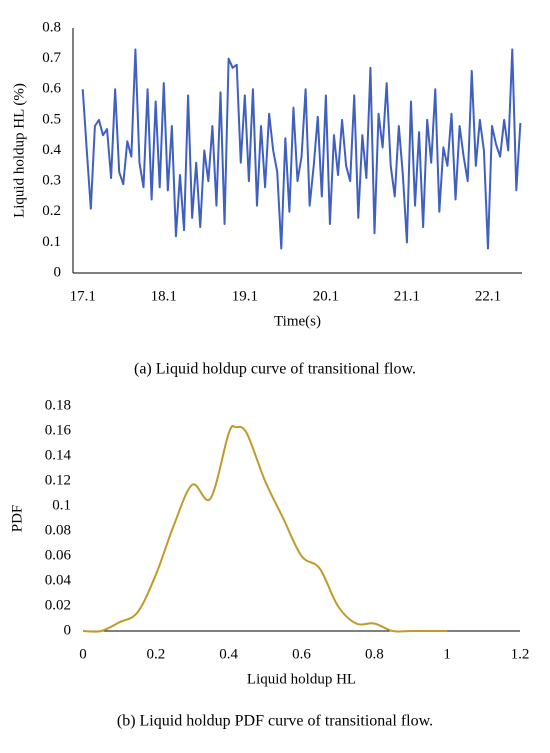  Describe the element at coordinates (19, 150) in the screenshot. I see `y-axis-label: Liquid holdup HL (%)` at that location.